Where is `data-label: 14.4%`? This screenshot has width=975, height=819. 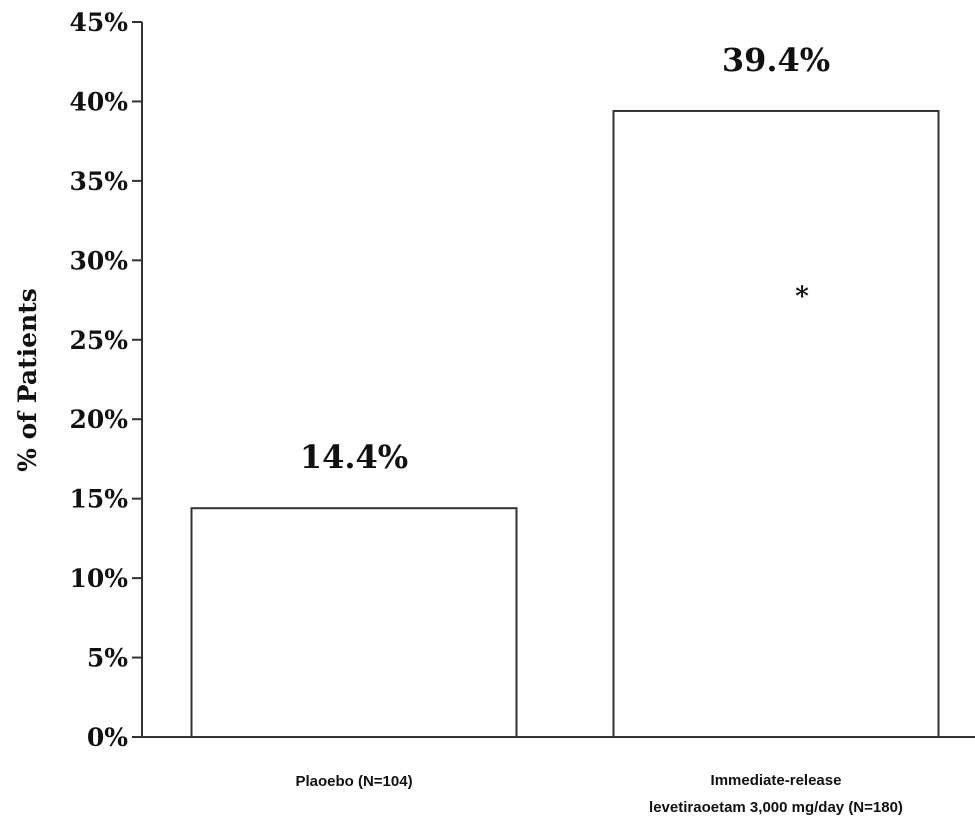 data-label: 14.4% is located at coordinates (354, 457).